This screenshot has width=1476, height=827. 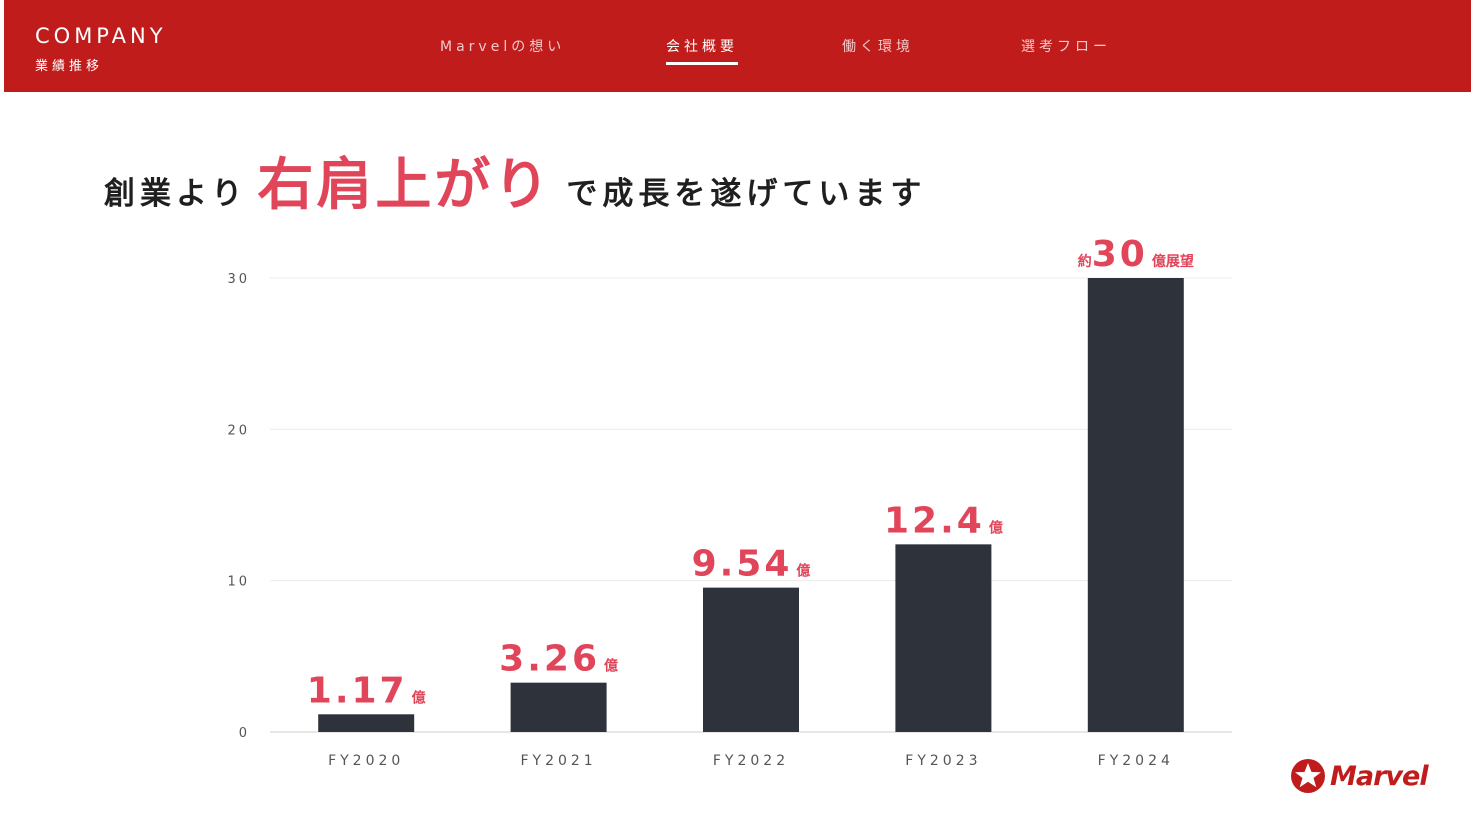 What do you see at coordinates (751, 761) in the screenshot?
I see `x-tick-label: FY2022` at bounding box center [751, 761].